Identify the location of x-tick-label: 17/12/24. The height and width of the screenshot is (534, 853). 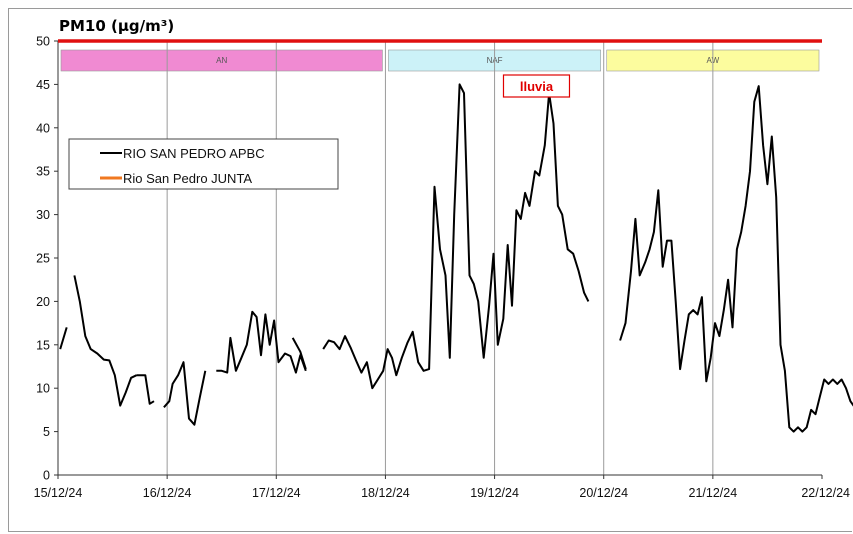
(276, 493).